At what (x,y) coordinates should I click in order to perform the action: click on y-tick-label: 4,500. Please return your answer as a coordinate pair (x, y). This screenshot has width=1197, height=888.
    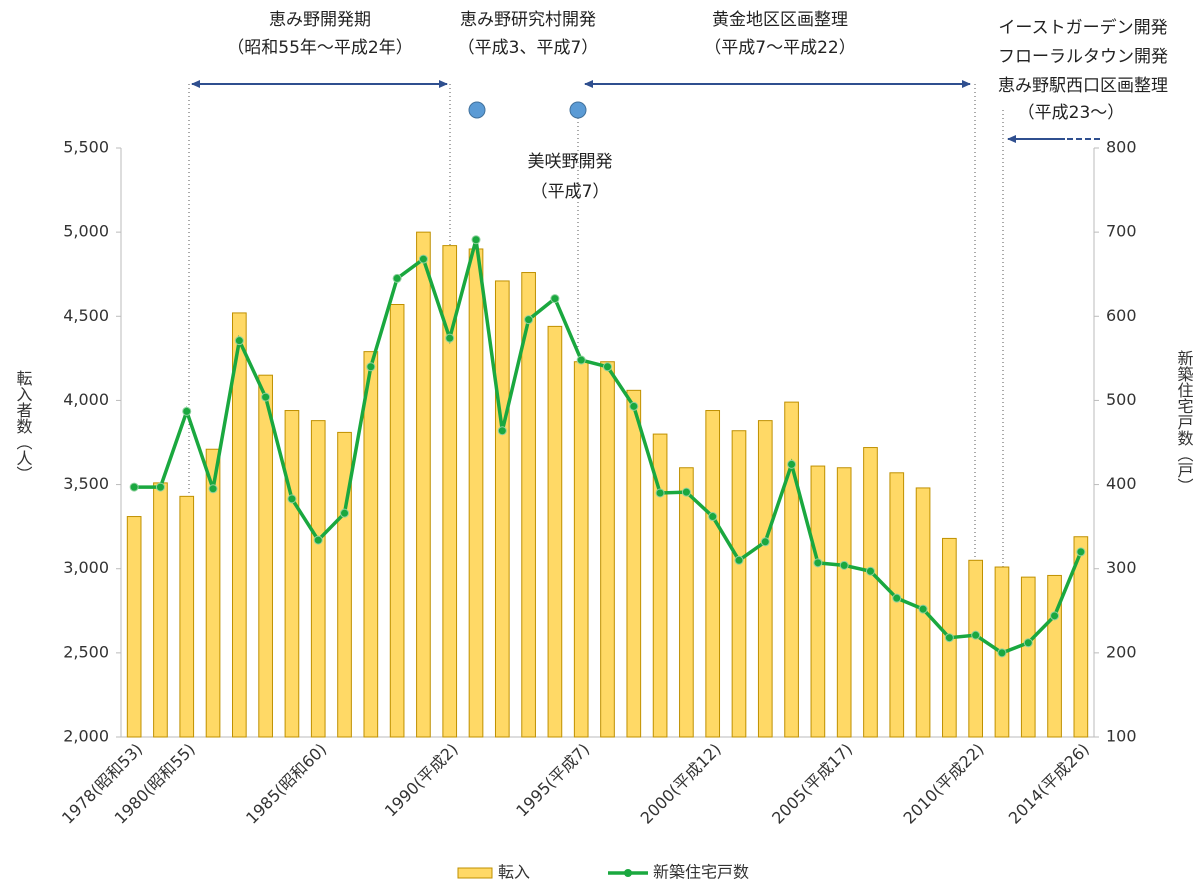
    Looking at the image, I should click on (86, 315).